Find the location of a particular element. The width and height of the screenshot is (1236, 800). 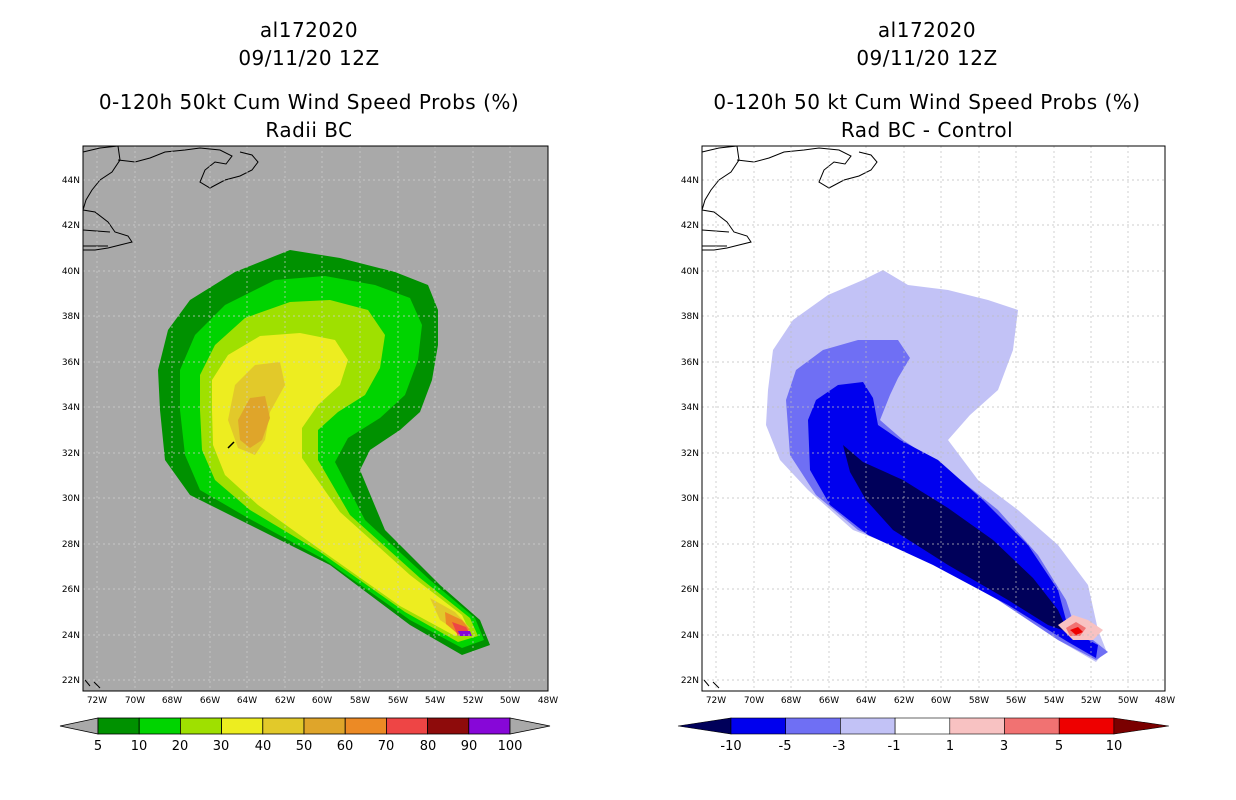

probability-field is located at coordinates (324, 452).